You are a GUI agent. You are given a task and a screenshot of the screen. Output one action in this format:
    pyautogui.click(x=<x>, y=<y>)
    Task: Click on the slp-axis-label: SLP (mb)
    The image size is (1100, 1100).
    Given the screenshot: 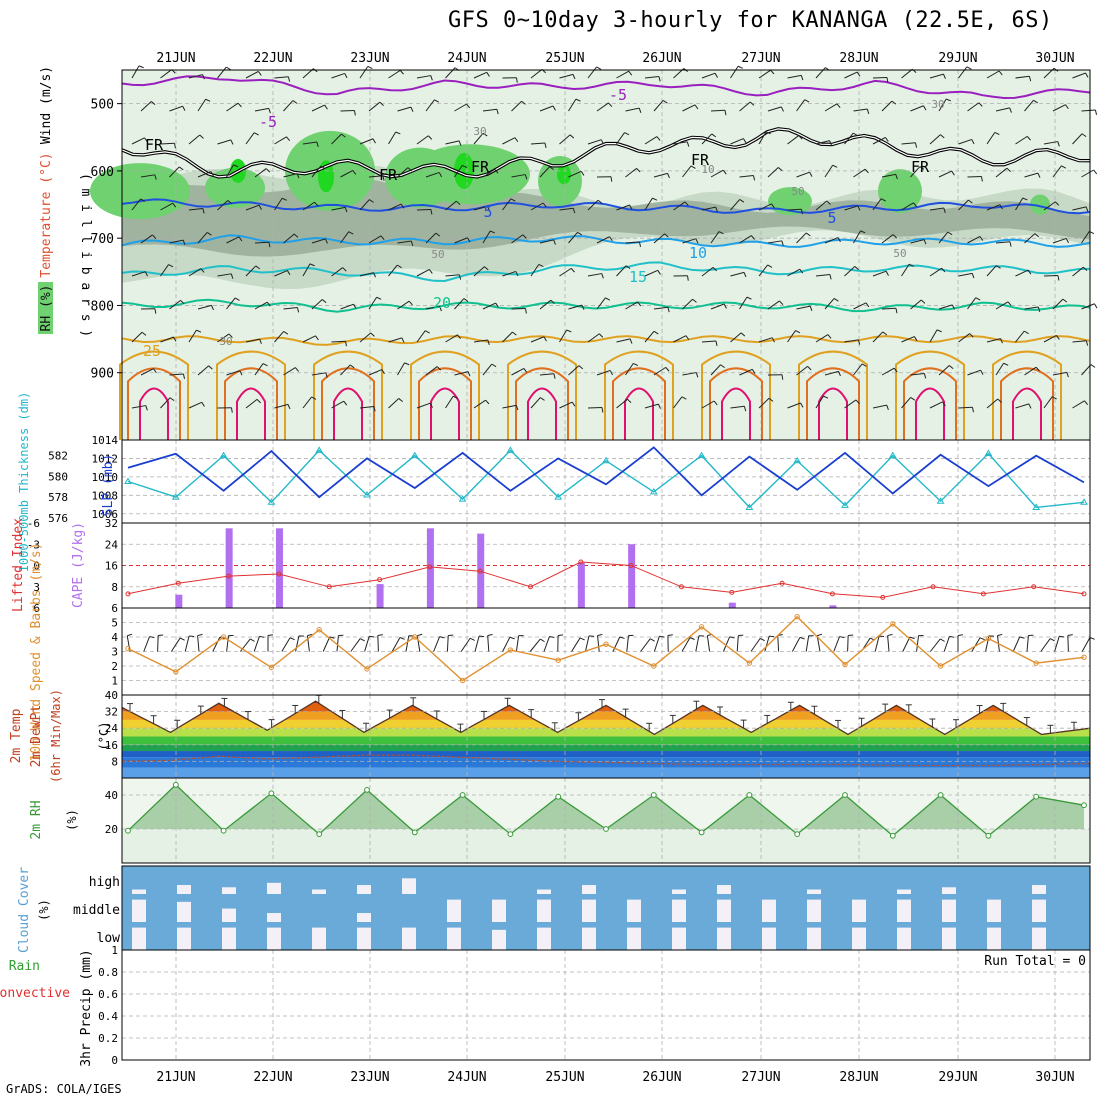 What is the action you would take?
    pyautogui.click(x=108, y=485)
    